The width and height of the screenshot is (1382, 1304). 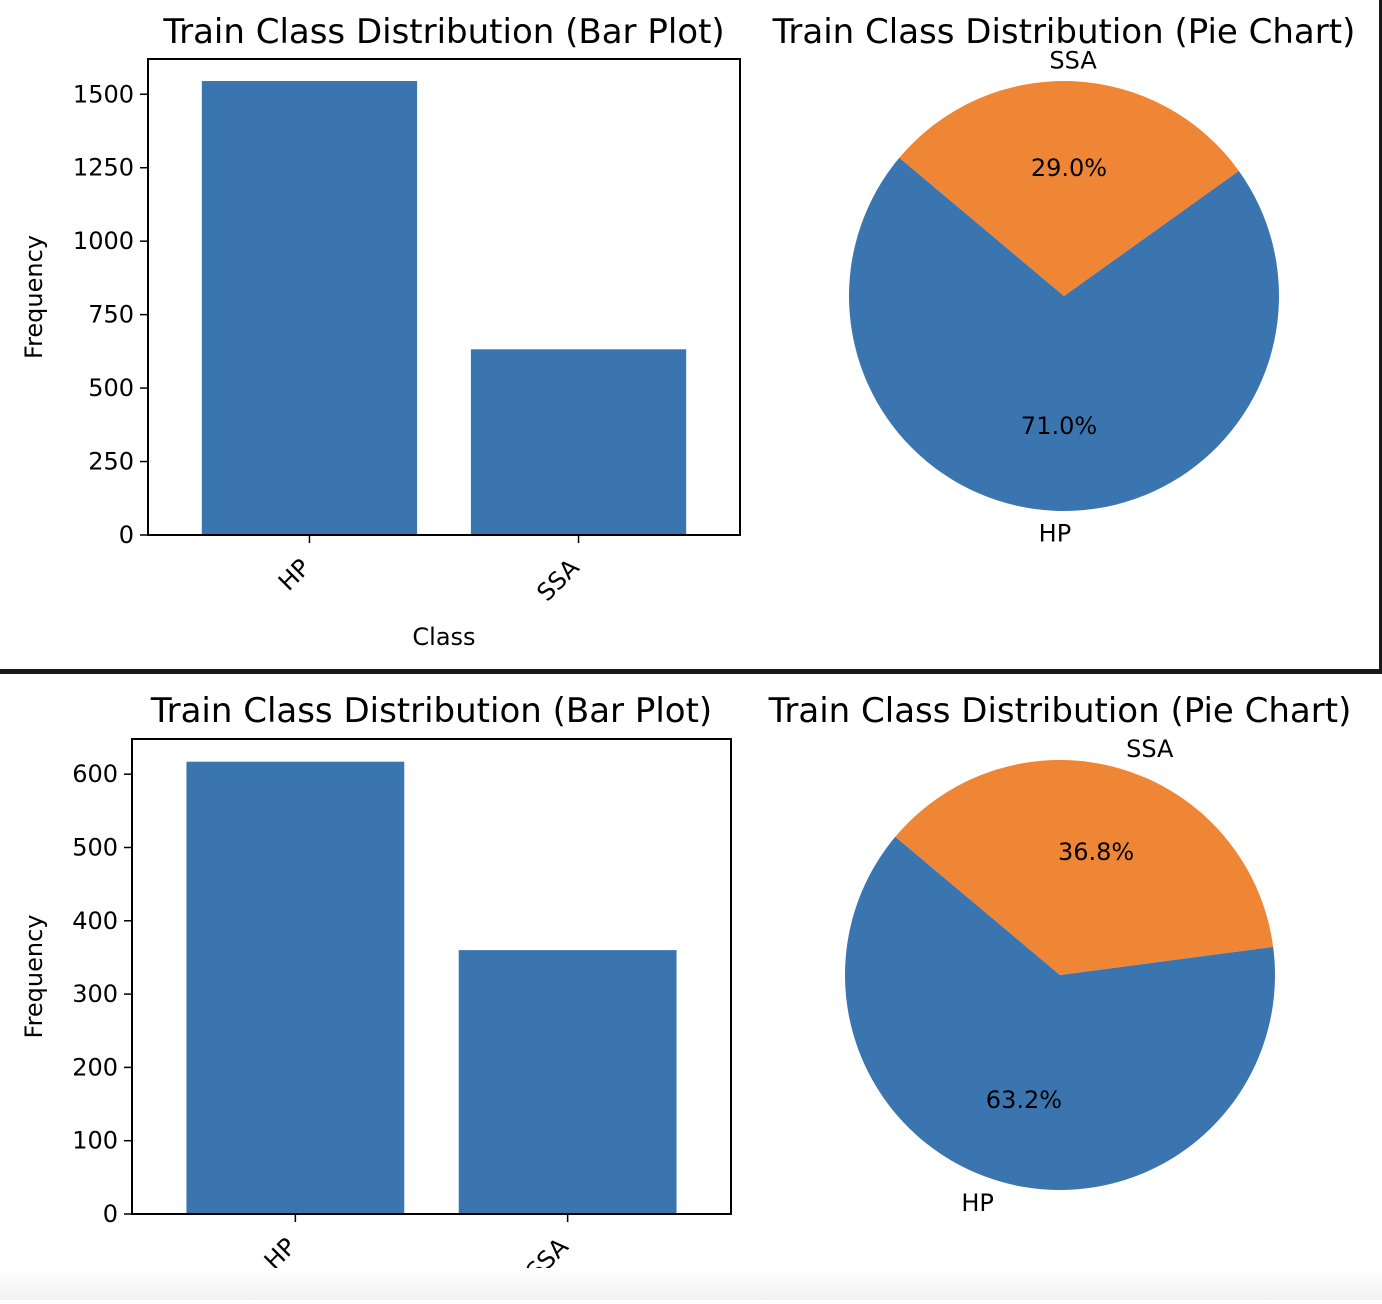 I want to click on panel-divider, so click(x=691, y=671).